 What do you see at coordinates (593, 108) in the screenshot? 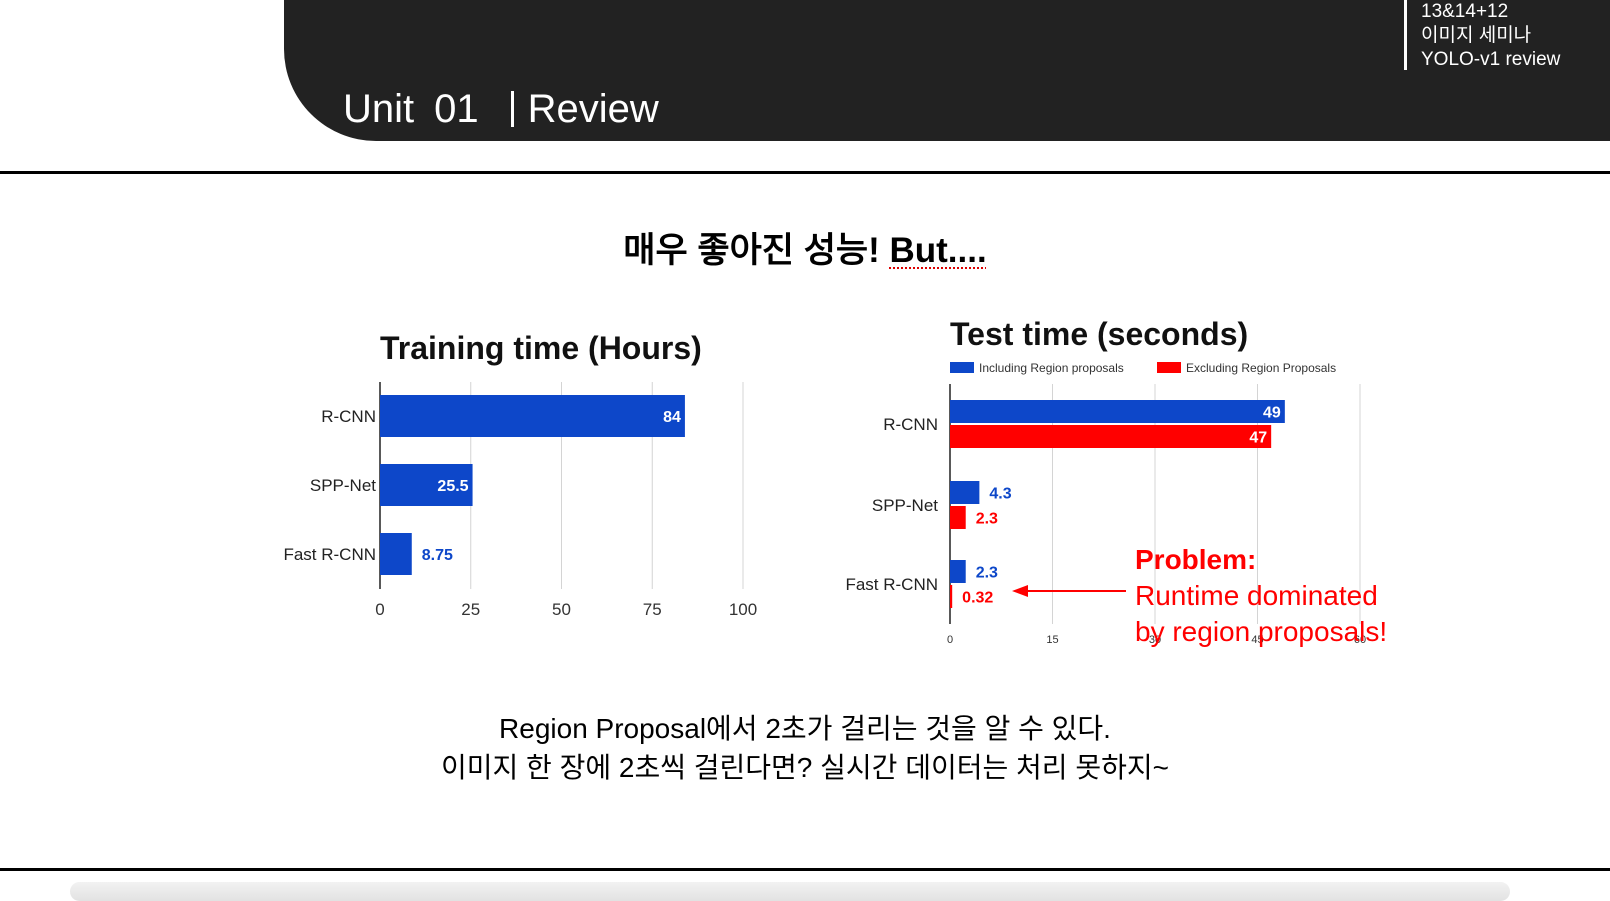
I see `section-title: Review` at bounding box center [593, 108].